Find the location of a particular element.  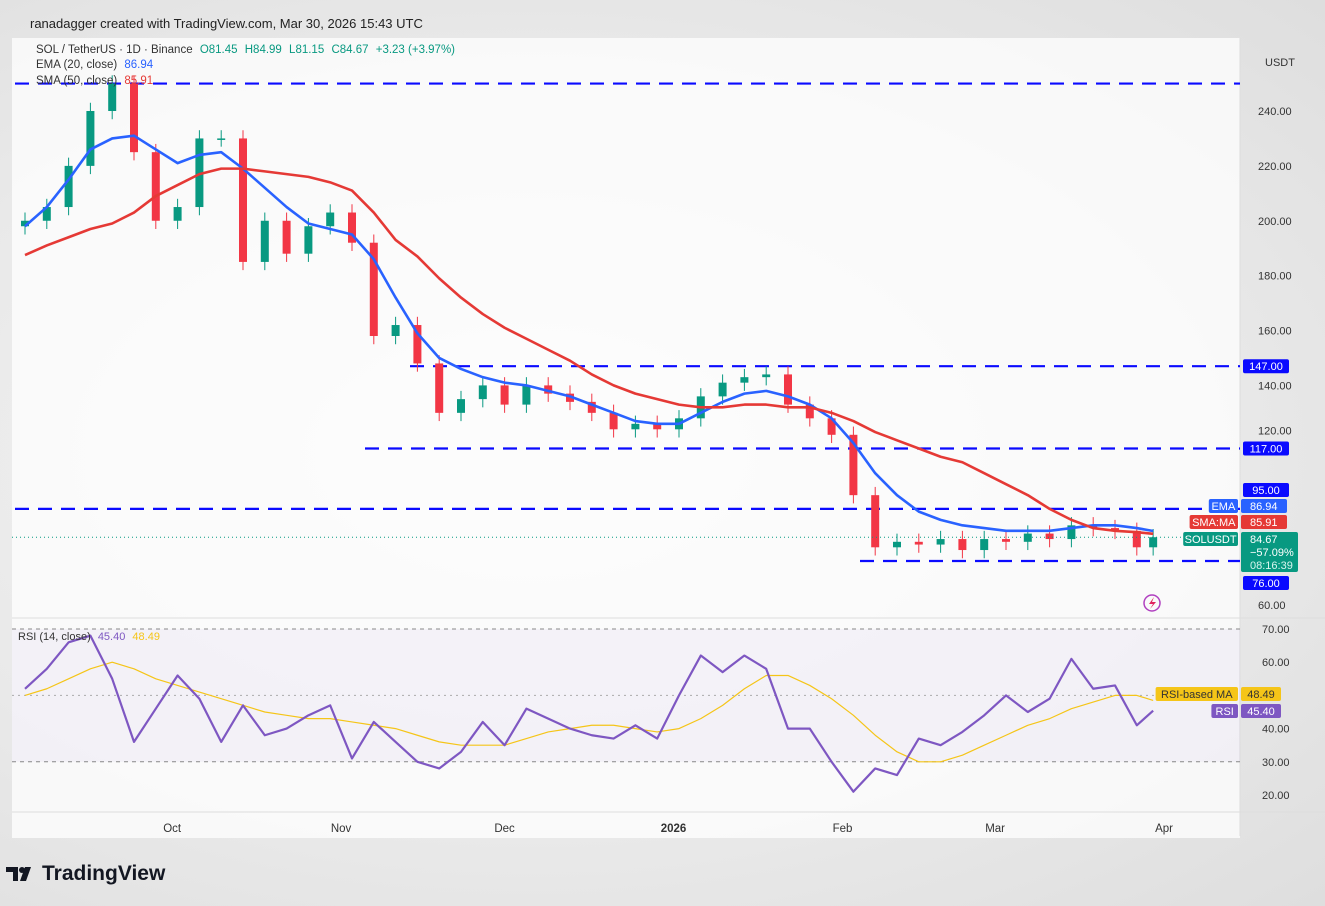

alert-icon is located at coordinates (1152, 603).